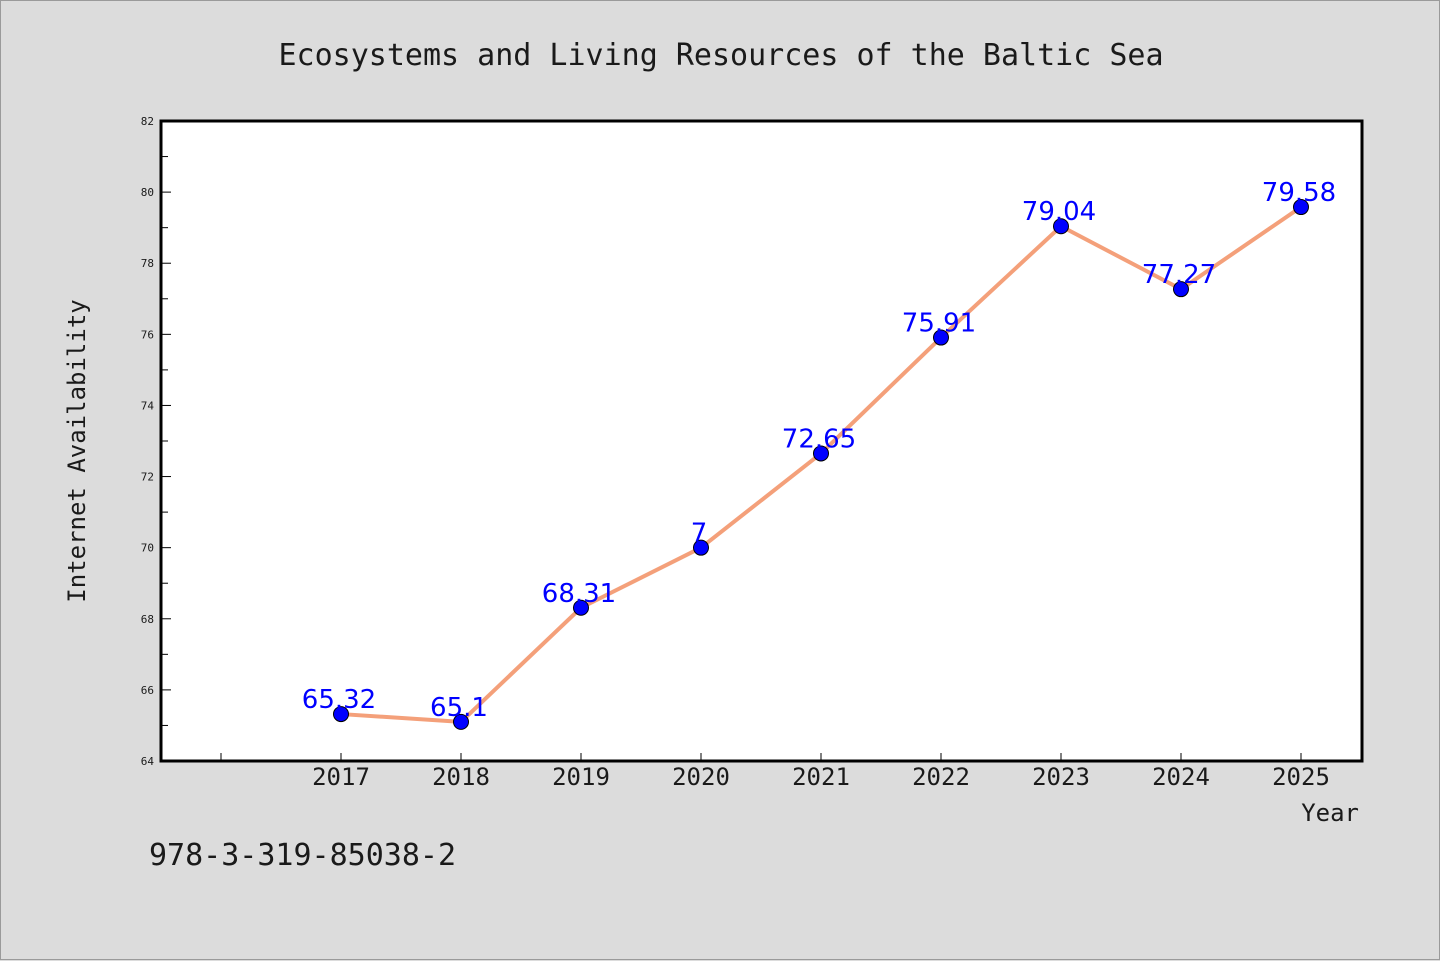 The image size is (1440, 961). Describe the element at coordinates (819, 439) in the screenshot. I see `data-label: 72.65` at that location.